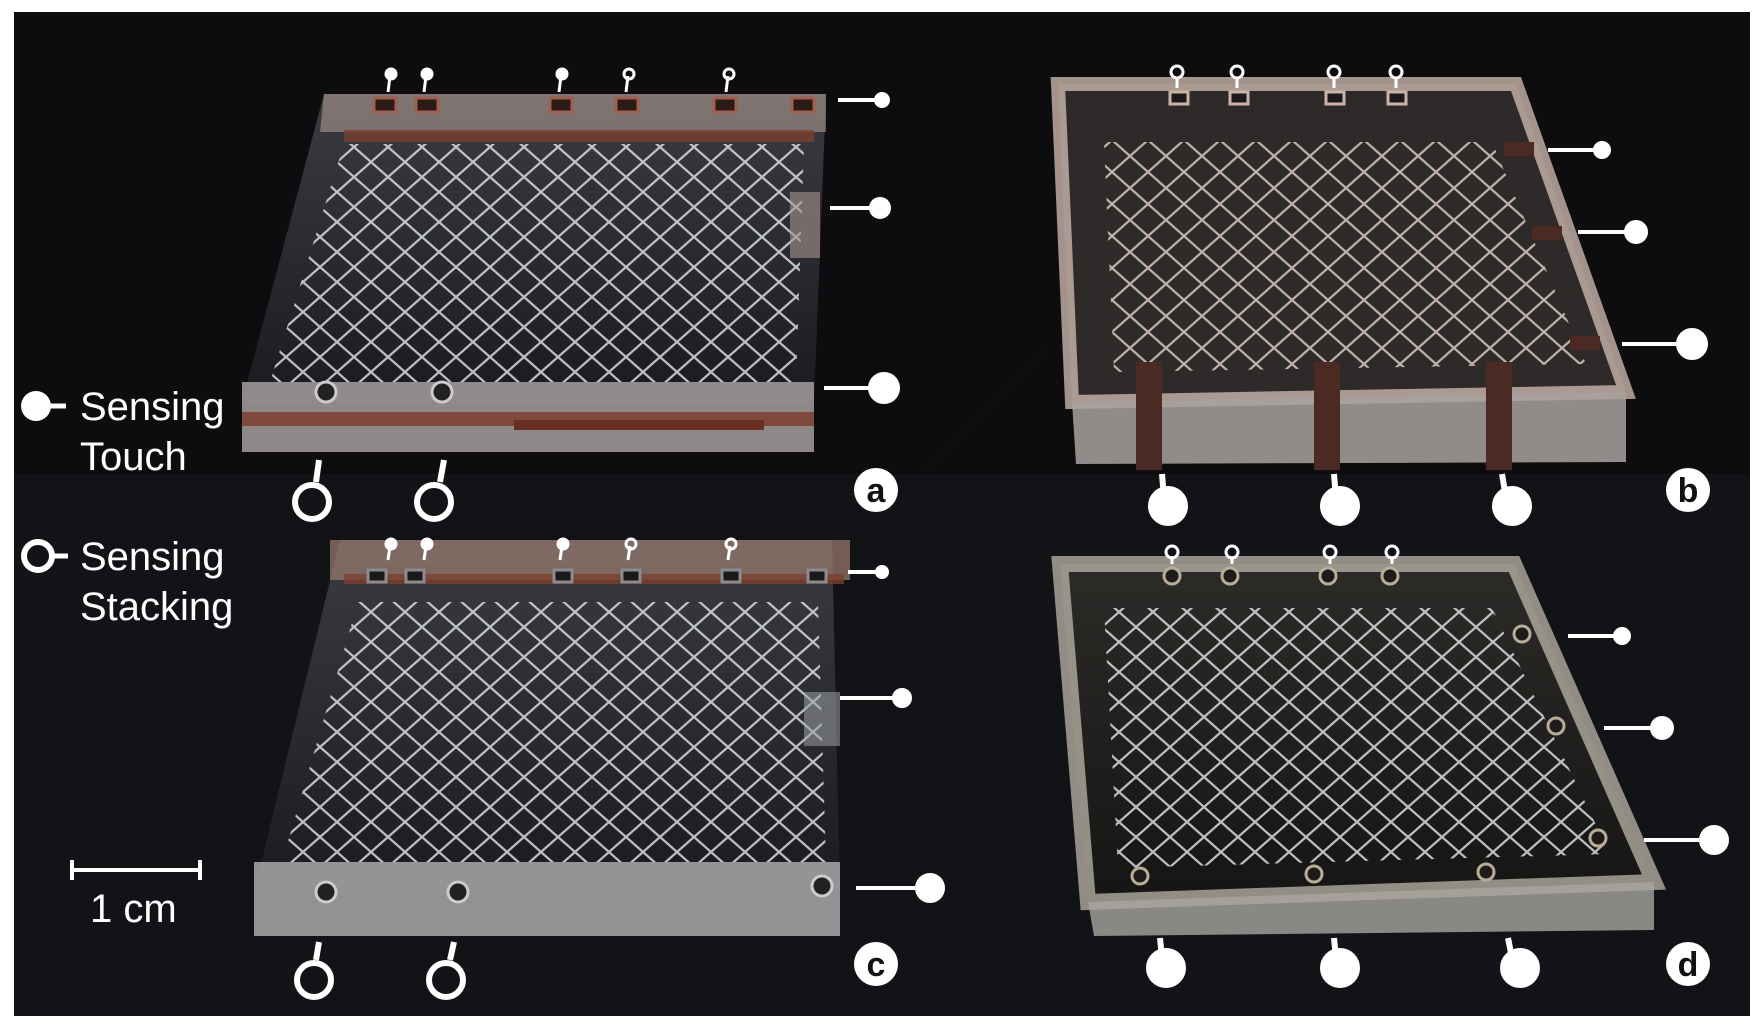  I want to click on scale-bar-label: 1 cm, so click(133, 909).